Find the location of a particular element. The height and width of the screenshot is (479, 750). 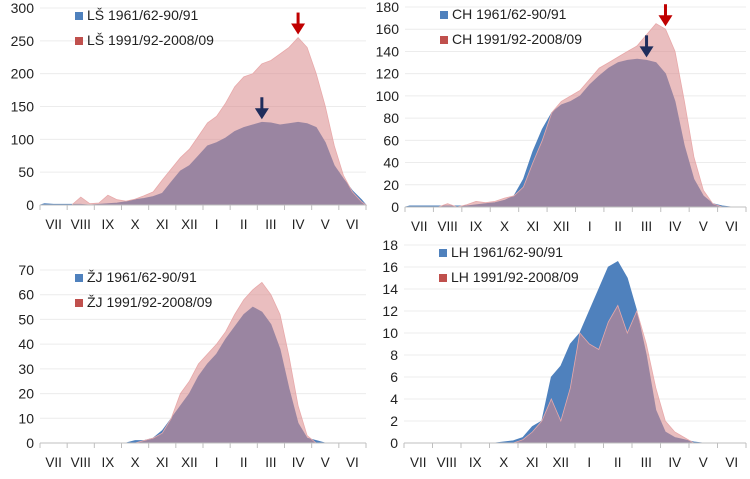

legend-label: ŽJ 1991/92-2008/09 is located at coordinates (150, 302).